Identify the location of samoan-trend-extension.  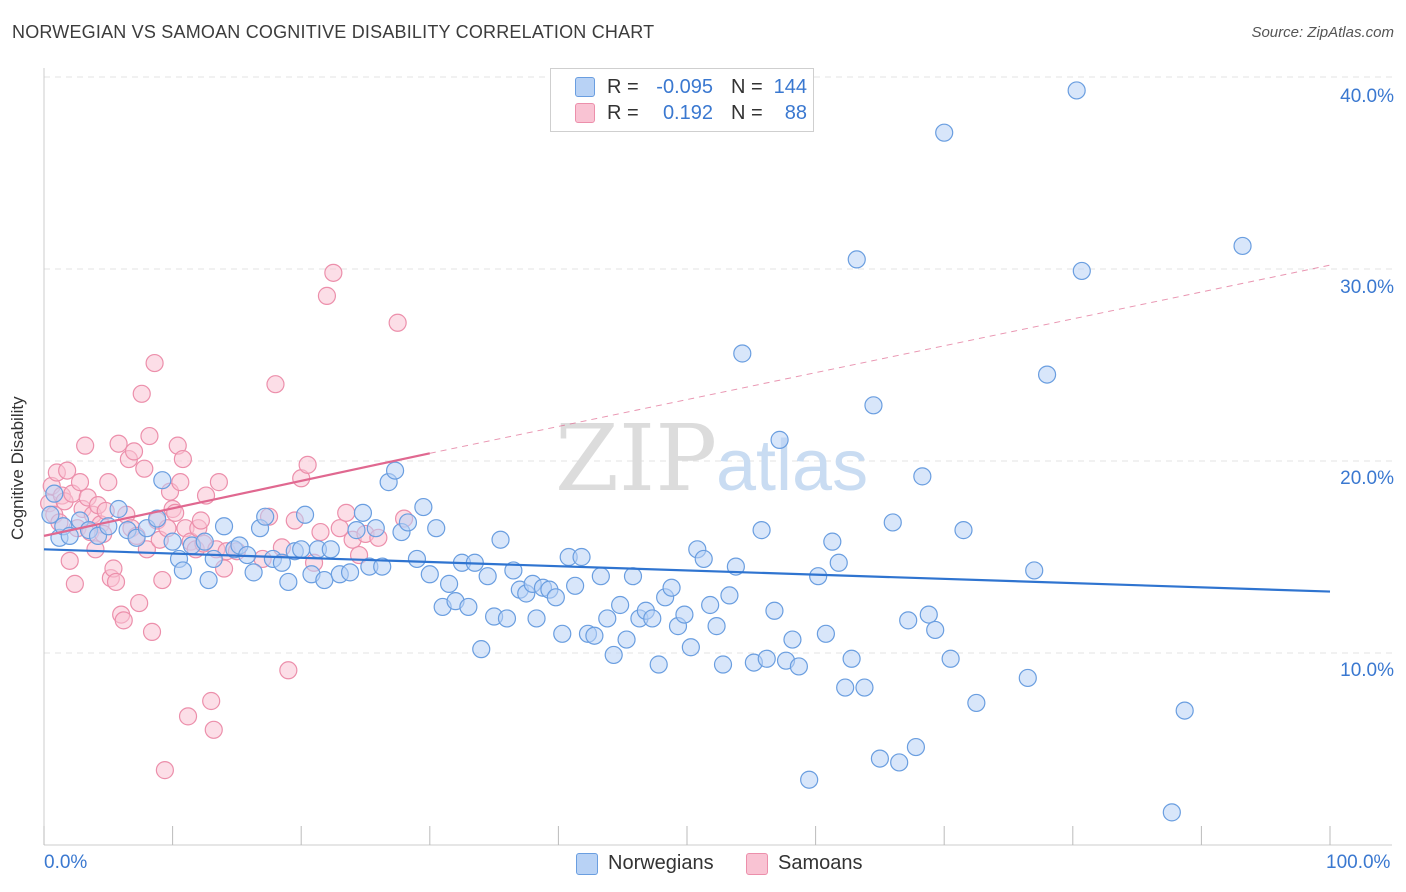
(880, 359).